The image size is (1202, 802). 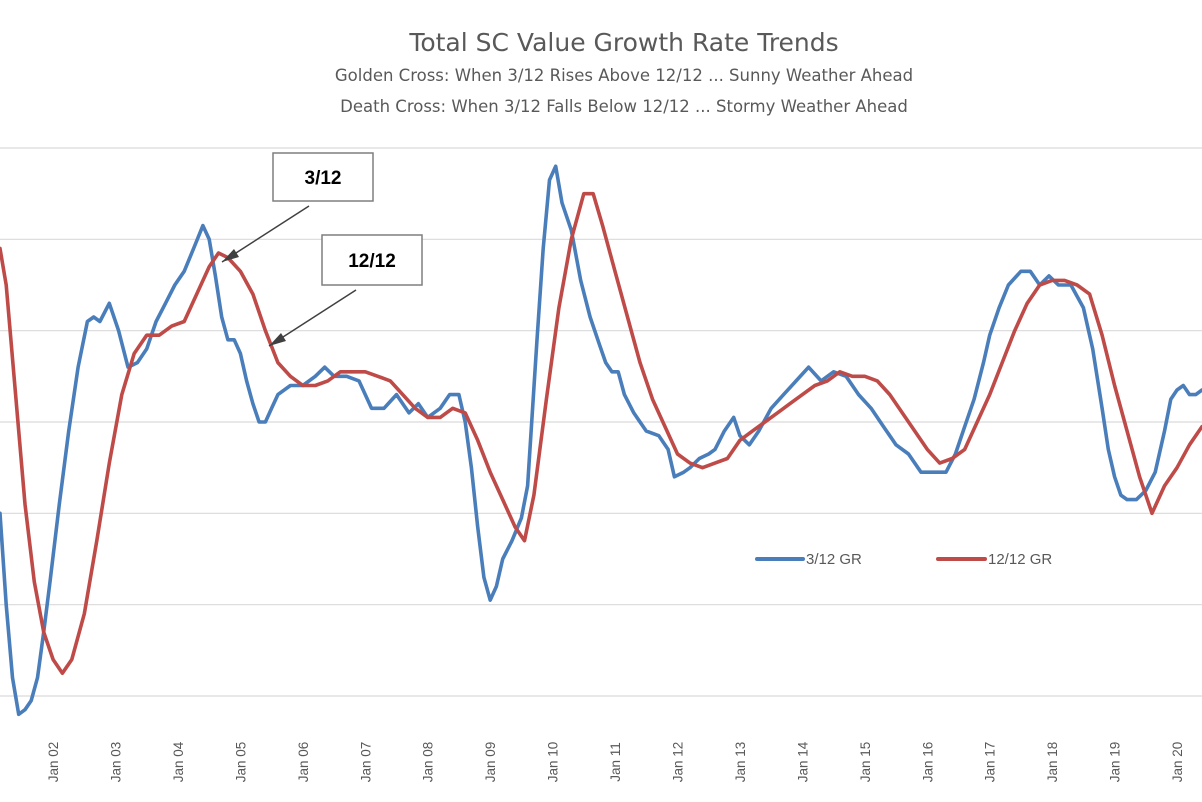 I want to click on x-tick-label: Jan 09, so click(x=490, y=762).